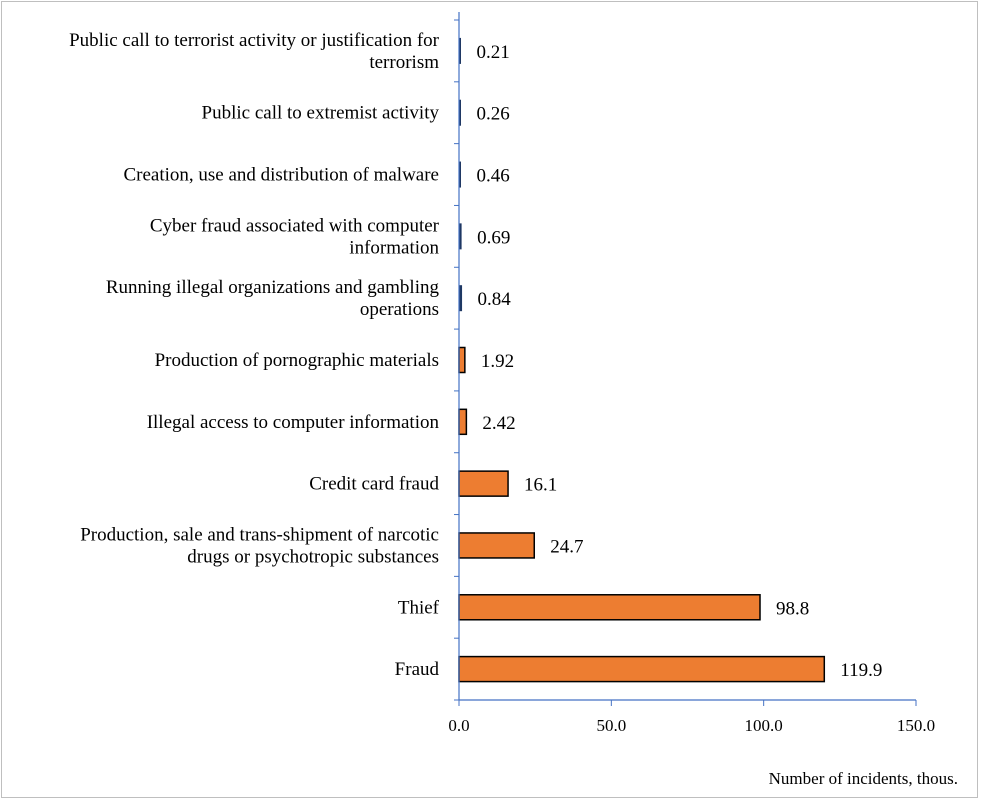 This screenshot has width=981, height=801. I want to click on value-label: 0.21, so click(493, 52).